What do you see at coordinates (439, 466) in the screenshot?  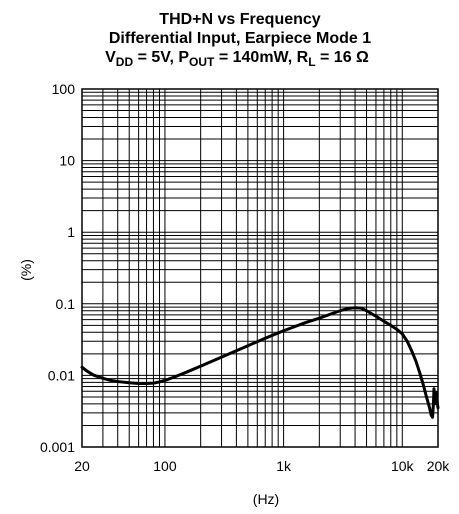 I see `x-tick-label: 20k` at bounding box center [439, 466].